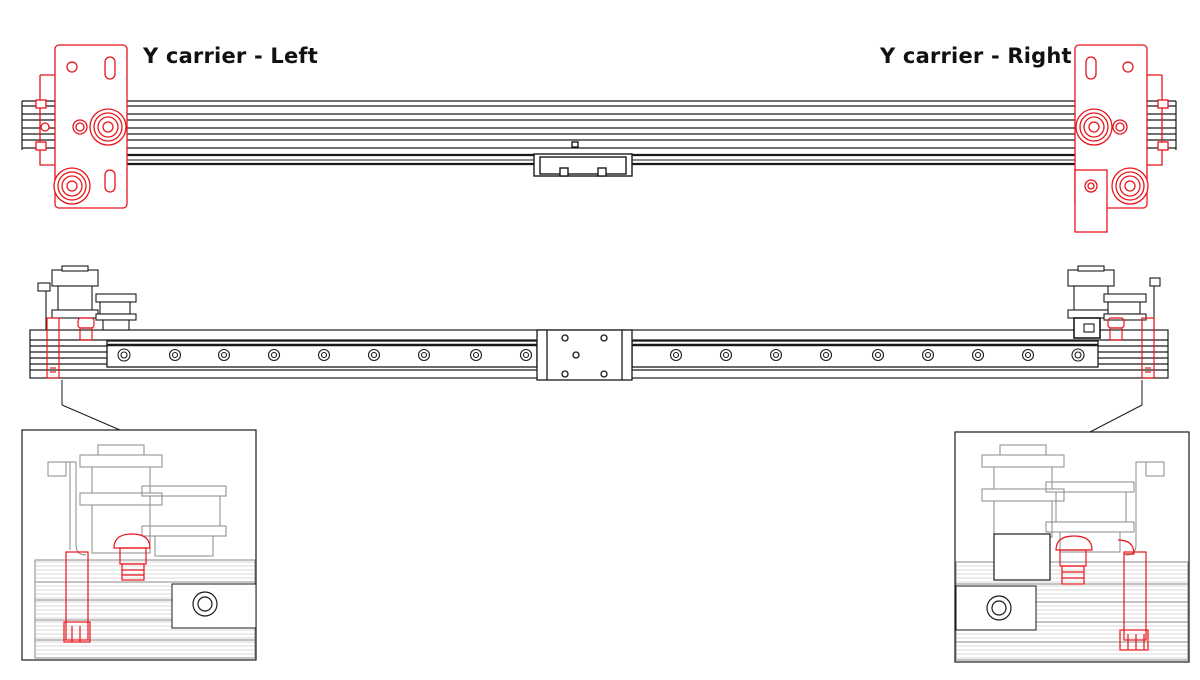 The width and height of the screenshot is (1200, 680). I want to click on left-red-bracket, so click(70, 348).